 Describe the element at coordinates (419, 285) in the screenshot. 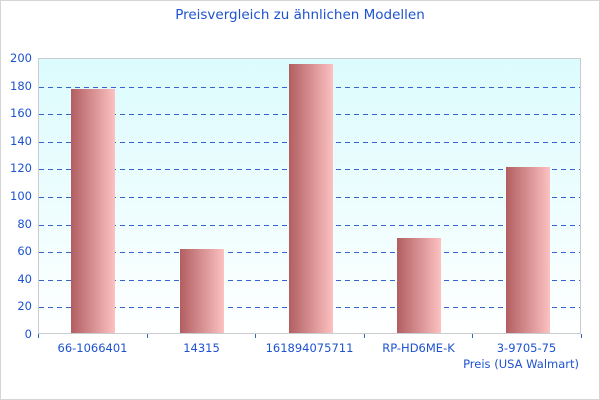

I see `bar-RP-HD6ME-K` at that location.